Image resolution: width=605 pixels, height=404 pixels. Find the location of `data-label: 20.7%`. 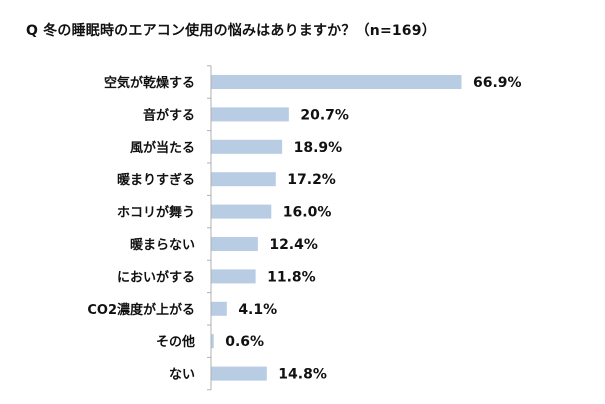

data-label: 20.7% is located at coordinates (324, 115).